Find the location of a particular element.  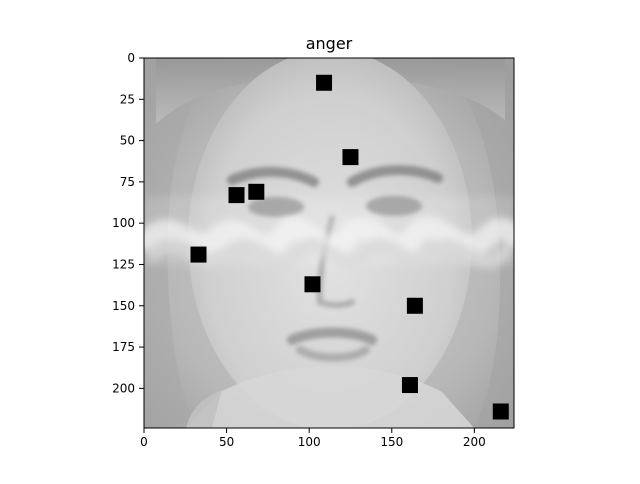

y-tick-label: 75 is located at coordinates (127, 182).